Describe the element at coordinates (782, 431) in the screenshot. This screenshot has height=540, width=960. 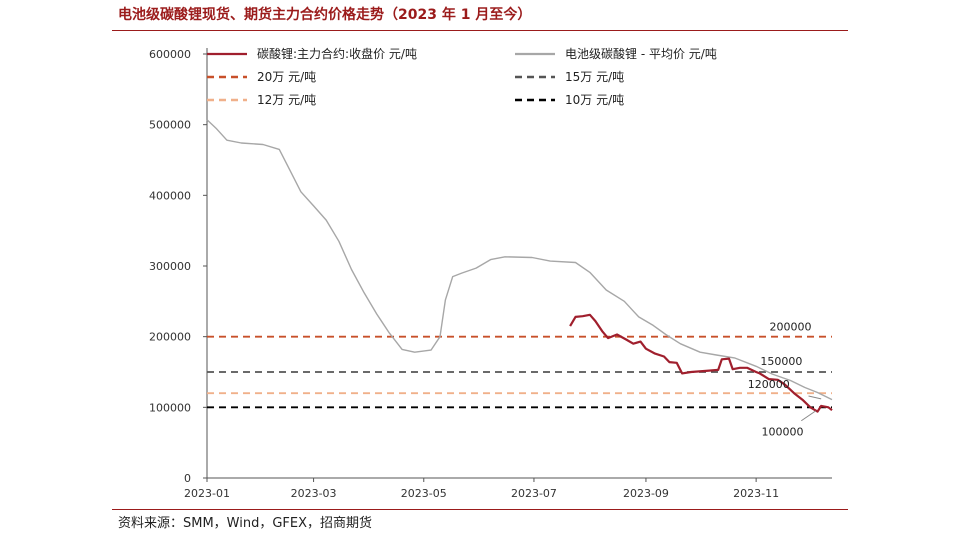
I see `annotation-label: 100000` at that location.